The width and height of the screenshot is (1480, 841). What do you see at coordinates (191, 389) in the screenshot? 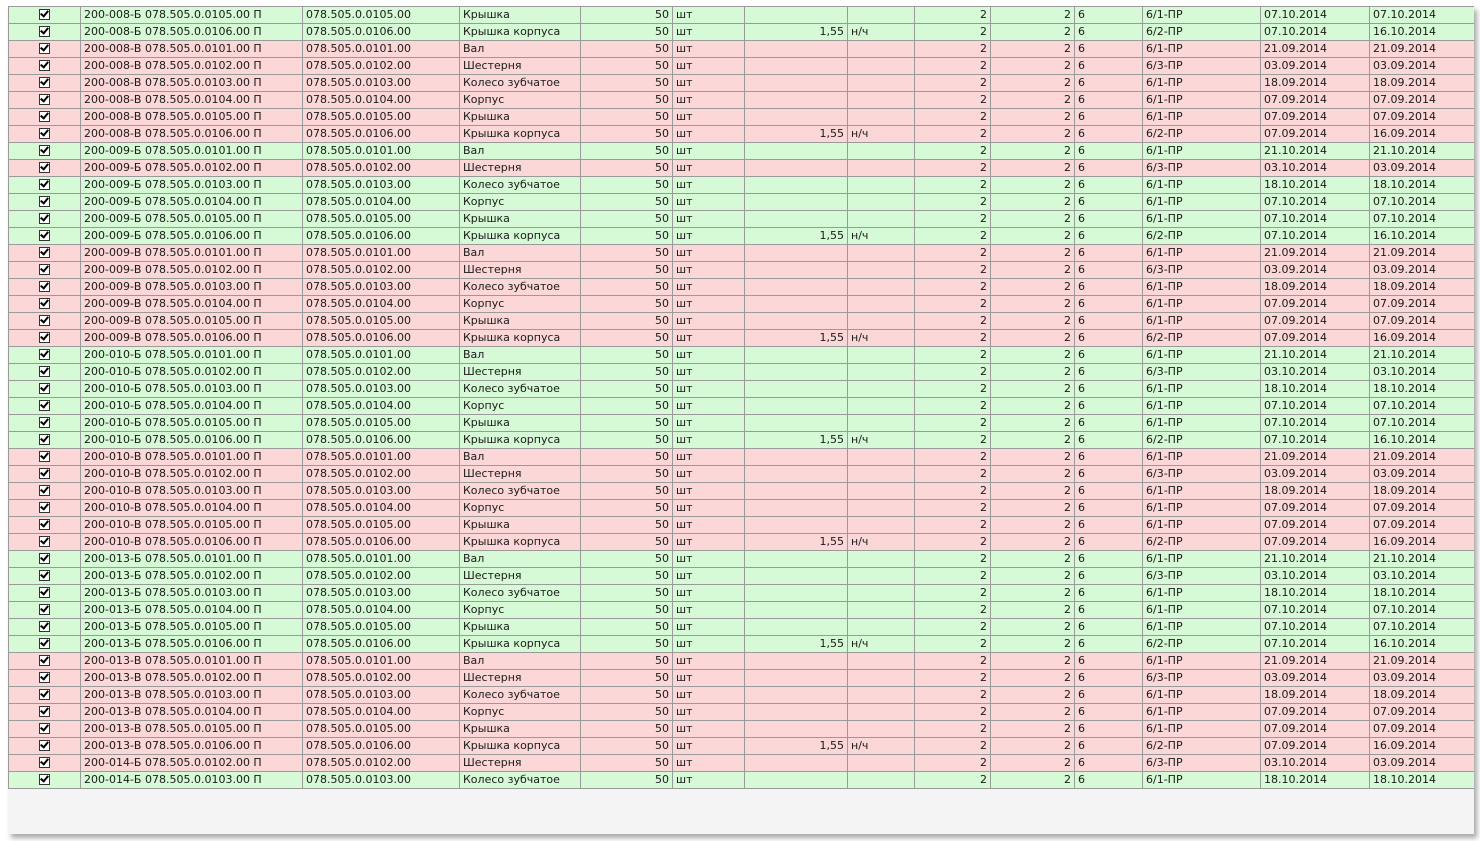
I see `designation-cell: 200-010-Б 078.505.0.0103.00 П` at bounding box center [191, 389].